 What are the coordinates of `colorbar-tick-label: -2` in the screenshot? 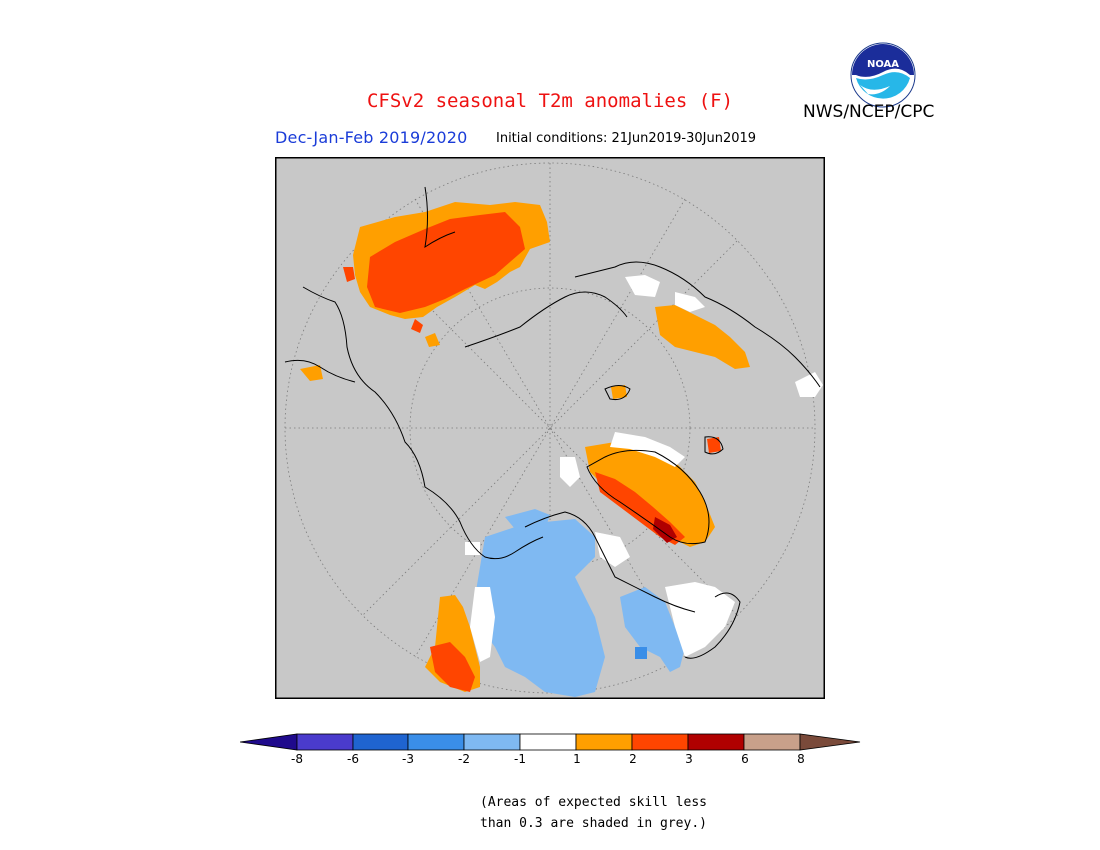 It's located at (464, 759).